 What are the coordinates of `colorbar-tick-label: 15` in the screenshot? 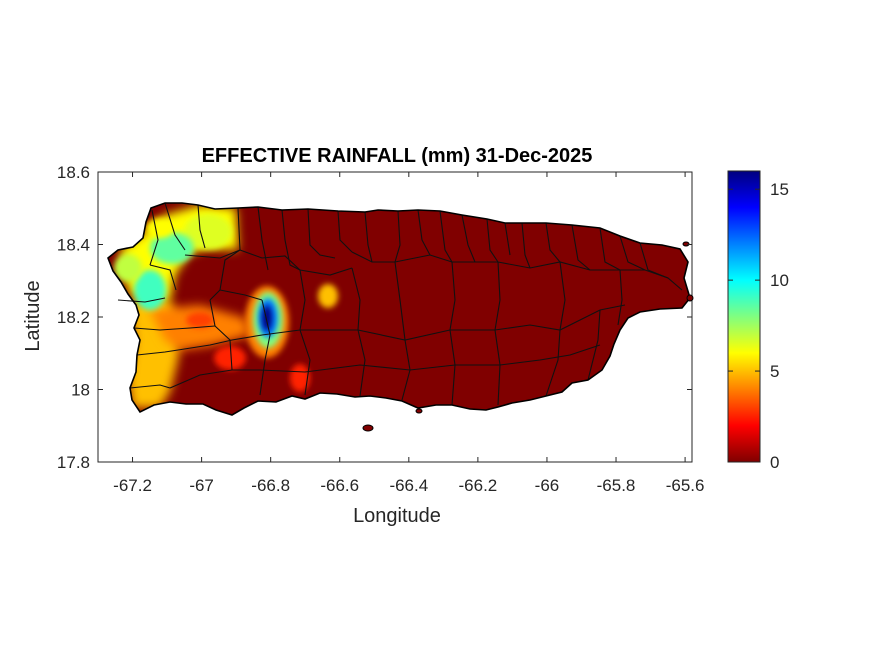 It's located at (779, 189).